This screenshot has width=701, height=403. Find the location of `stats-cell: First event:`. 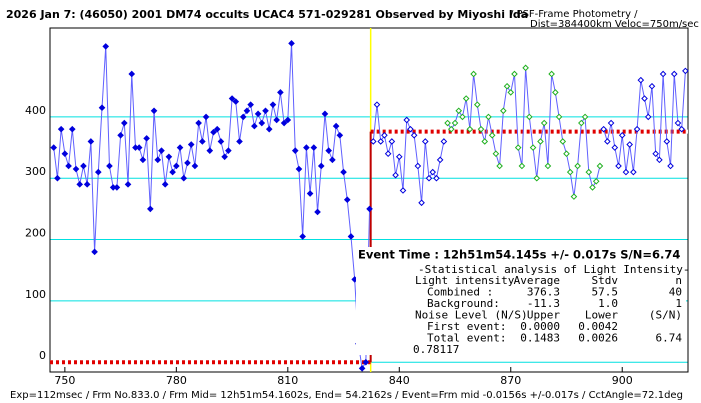

stats-cell: First event: is located at coordinates (466, 326).